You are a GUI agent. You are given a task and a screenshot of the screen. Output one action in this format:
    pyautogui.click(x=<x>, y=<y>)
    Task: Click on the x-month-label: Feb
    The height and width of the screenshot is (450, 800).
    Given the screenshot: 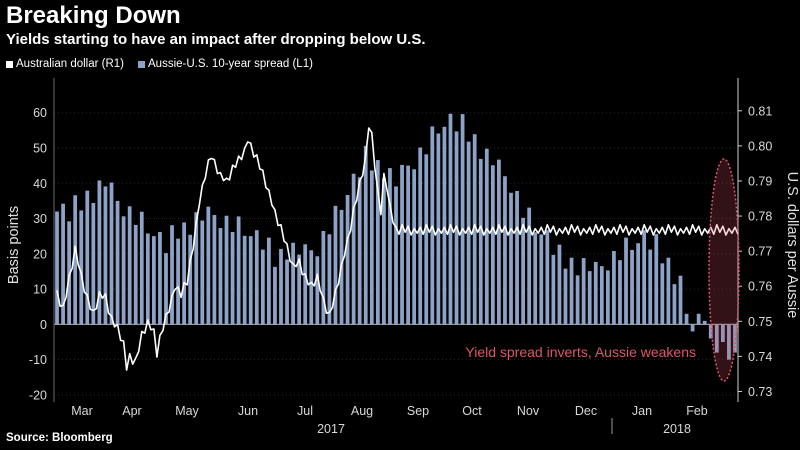 What is the action you would take?
    pyautogui.click(x=697, y=411)
    